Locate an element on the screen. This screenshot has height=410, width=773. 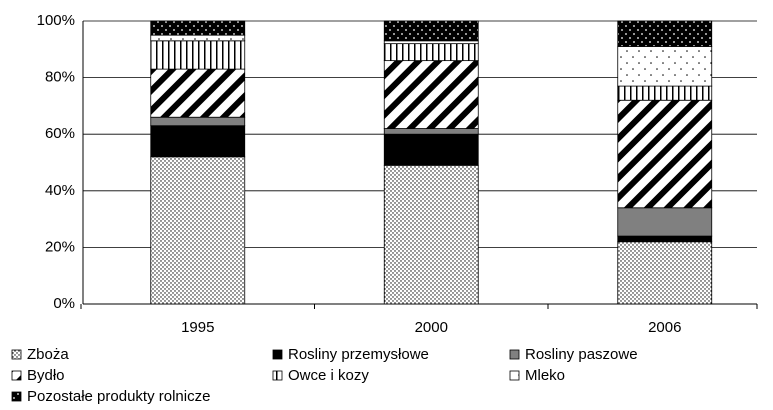
y-tick-label: 100% is located at coordinates (56, 20).